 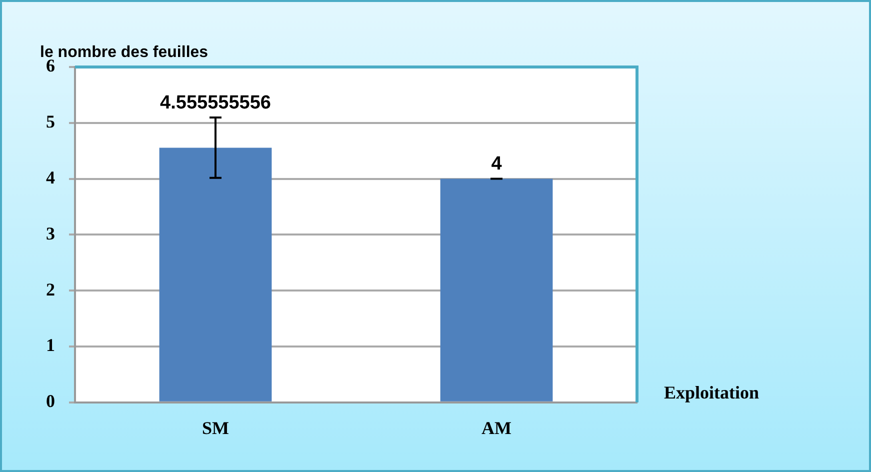 What do you see at coordinates (215, 103) in the screenshot?
I see `data-label: 4.555555556` at bounding box center [215, 103].